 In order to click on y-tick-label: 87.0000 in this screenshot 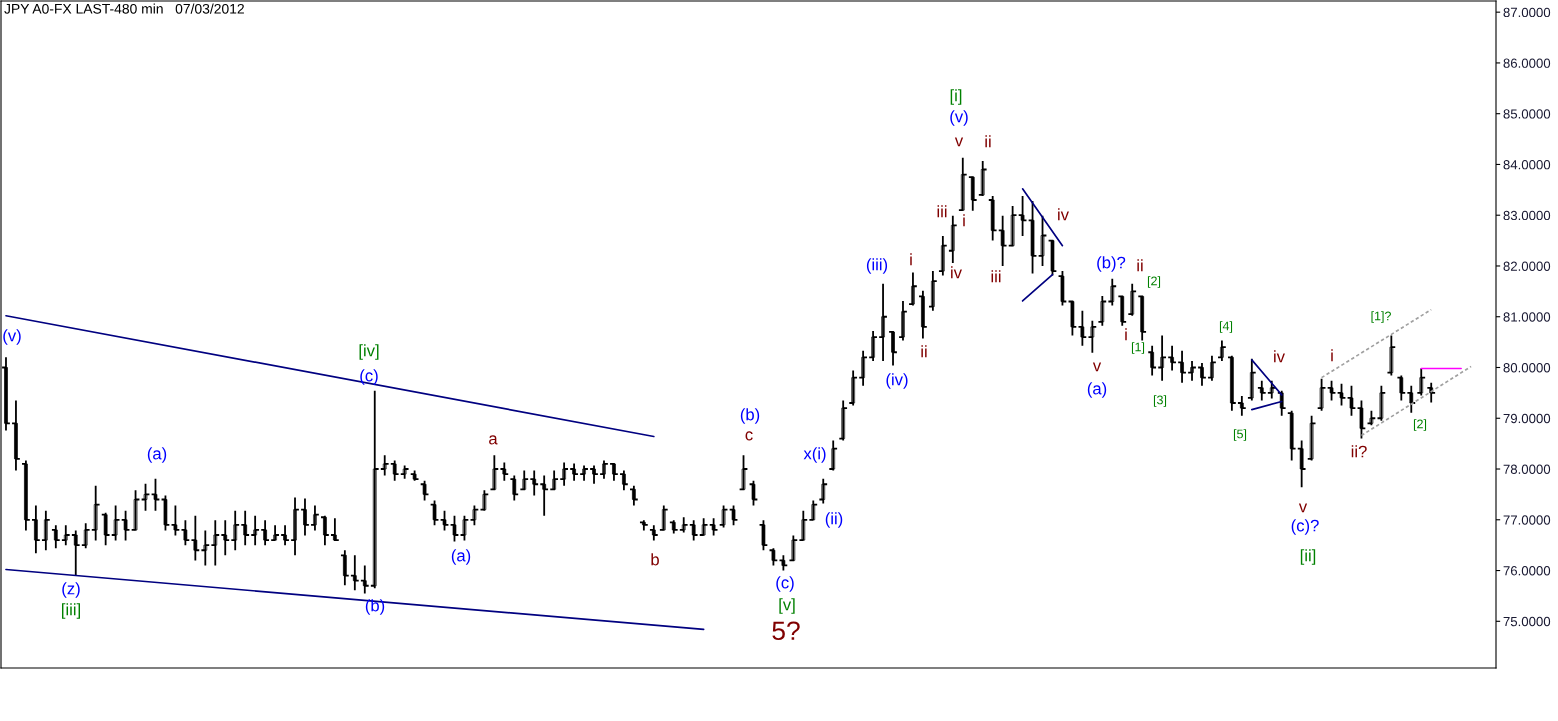, I will do `click(1527, 12)`.